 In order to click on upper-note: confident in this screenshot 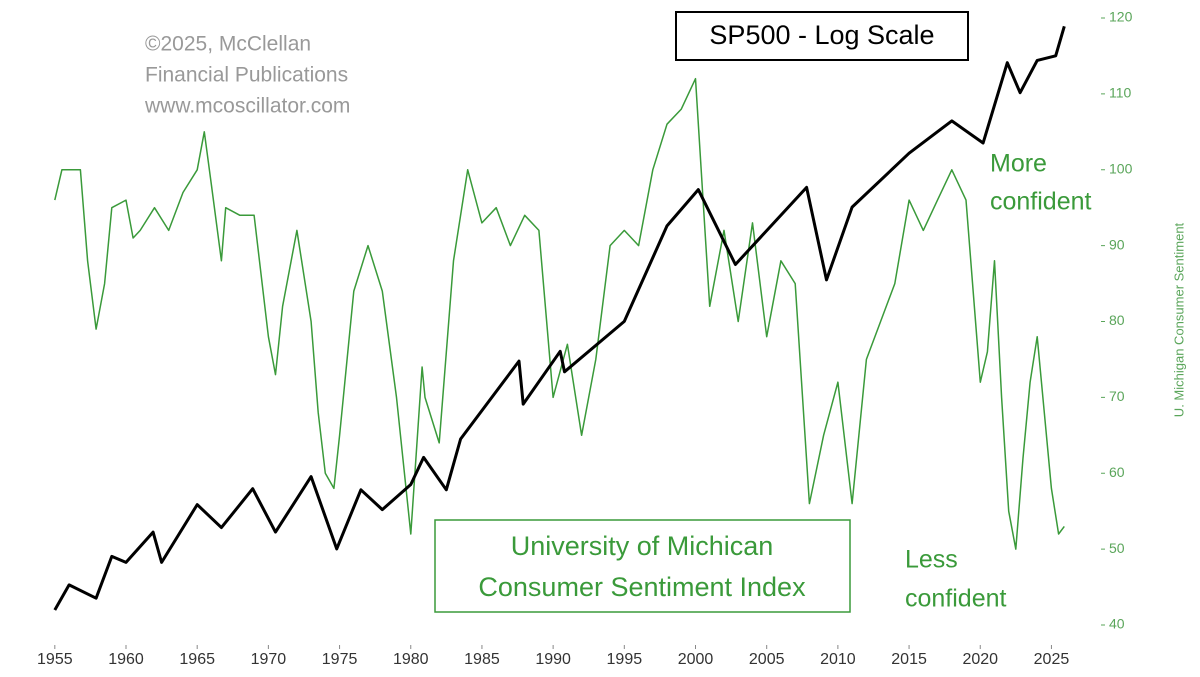, I will do `click(1041, 202)`.